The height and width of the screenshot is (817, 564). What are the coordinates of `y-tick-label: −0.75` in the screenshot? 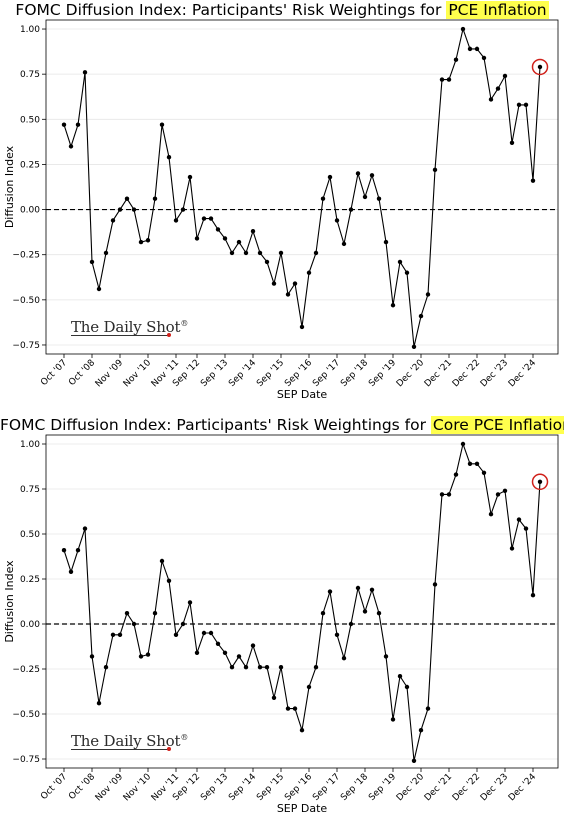 It's located at (26, 346).